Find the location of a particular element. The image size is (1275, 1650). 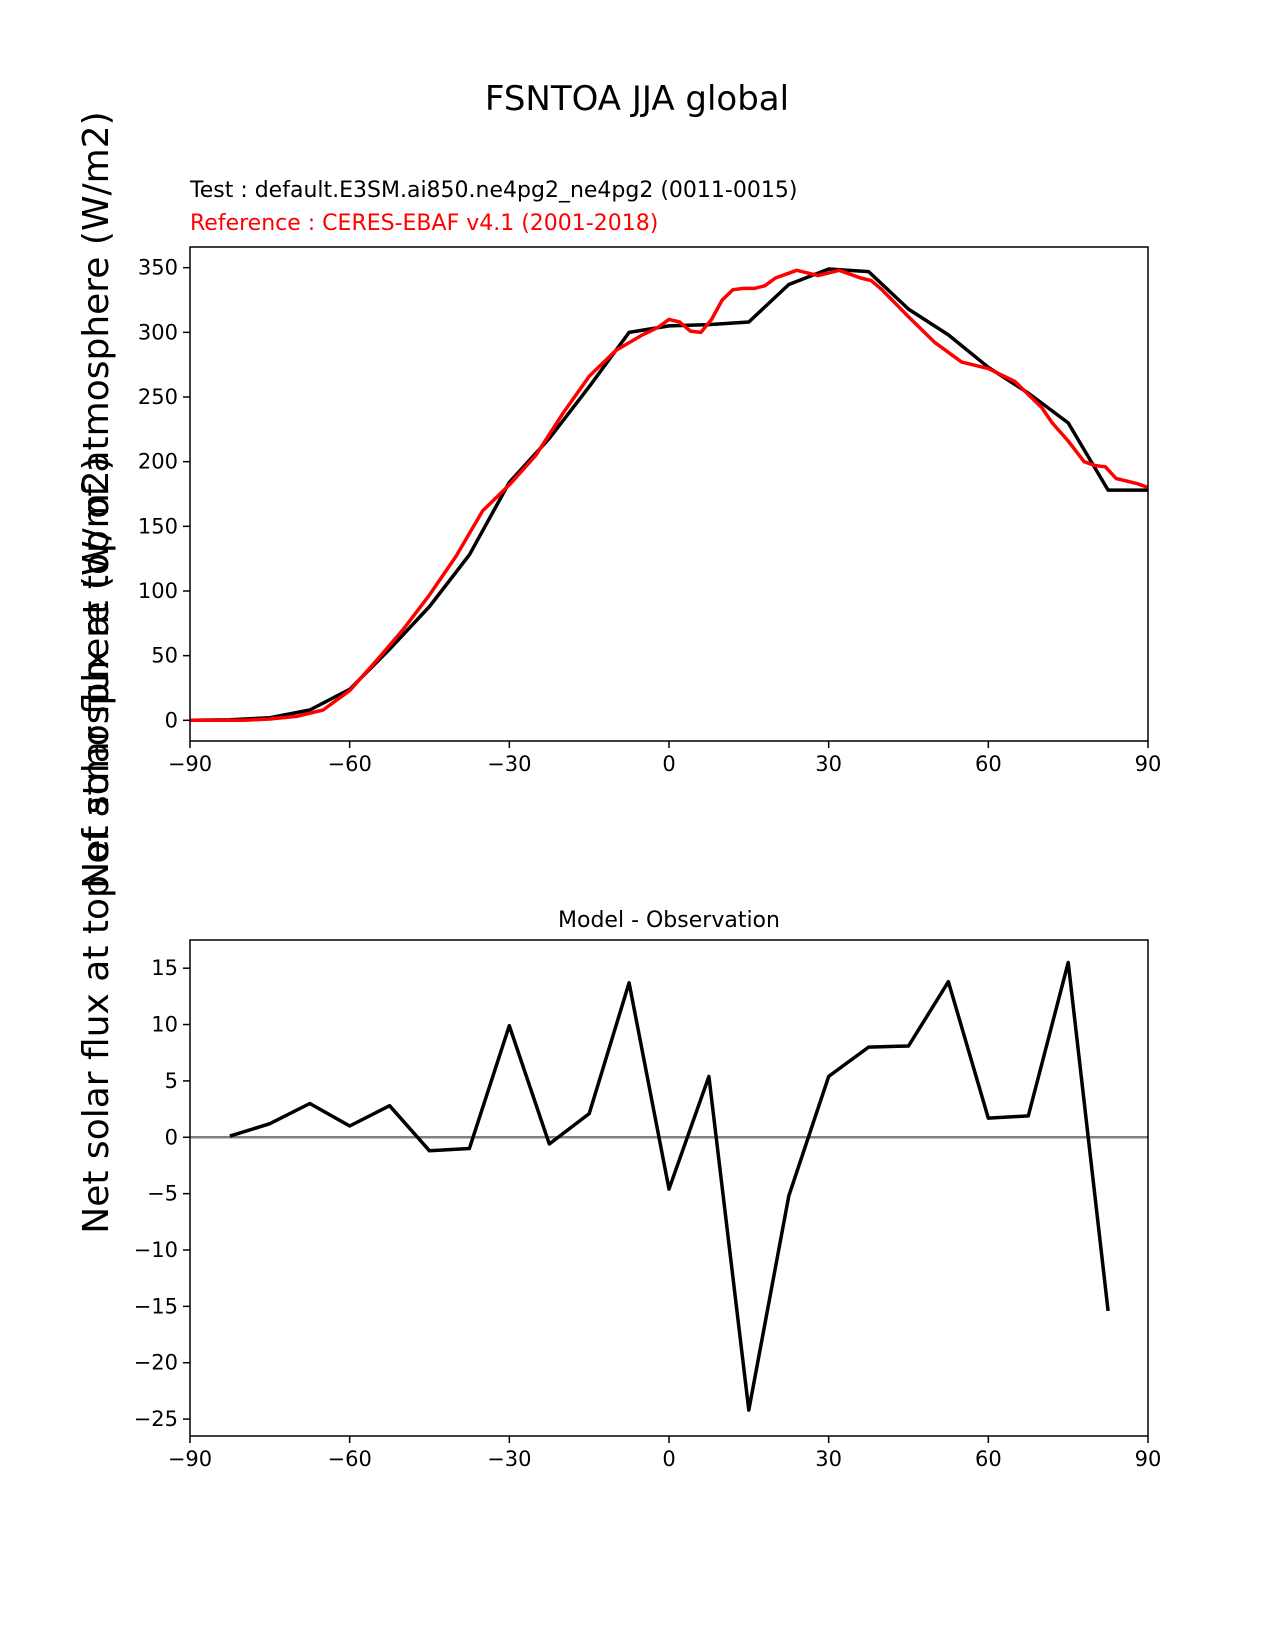

bottom-ytick-label: −20 is located at coordinates (156, 1363).